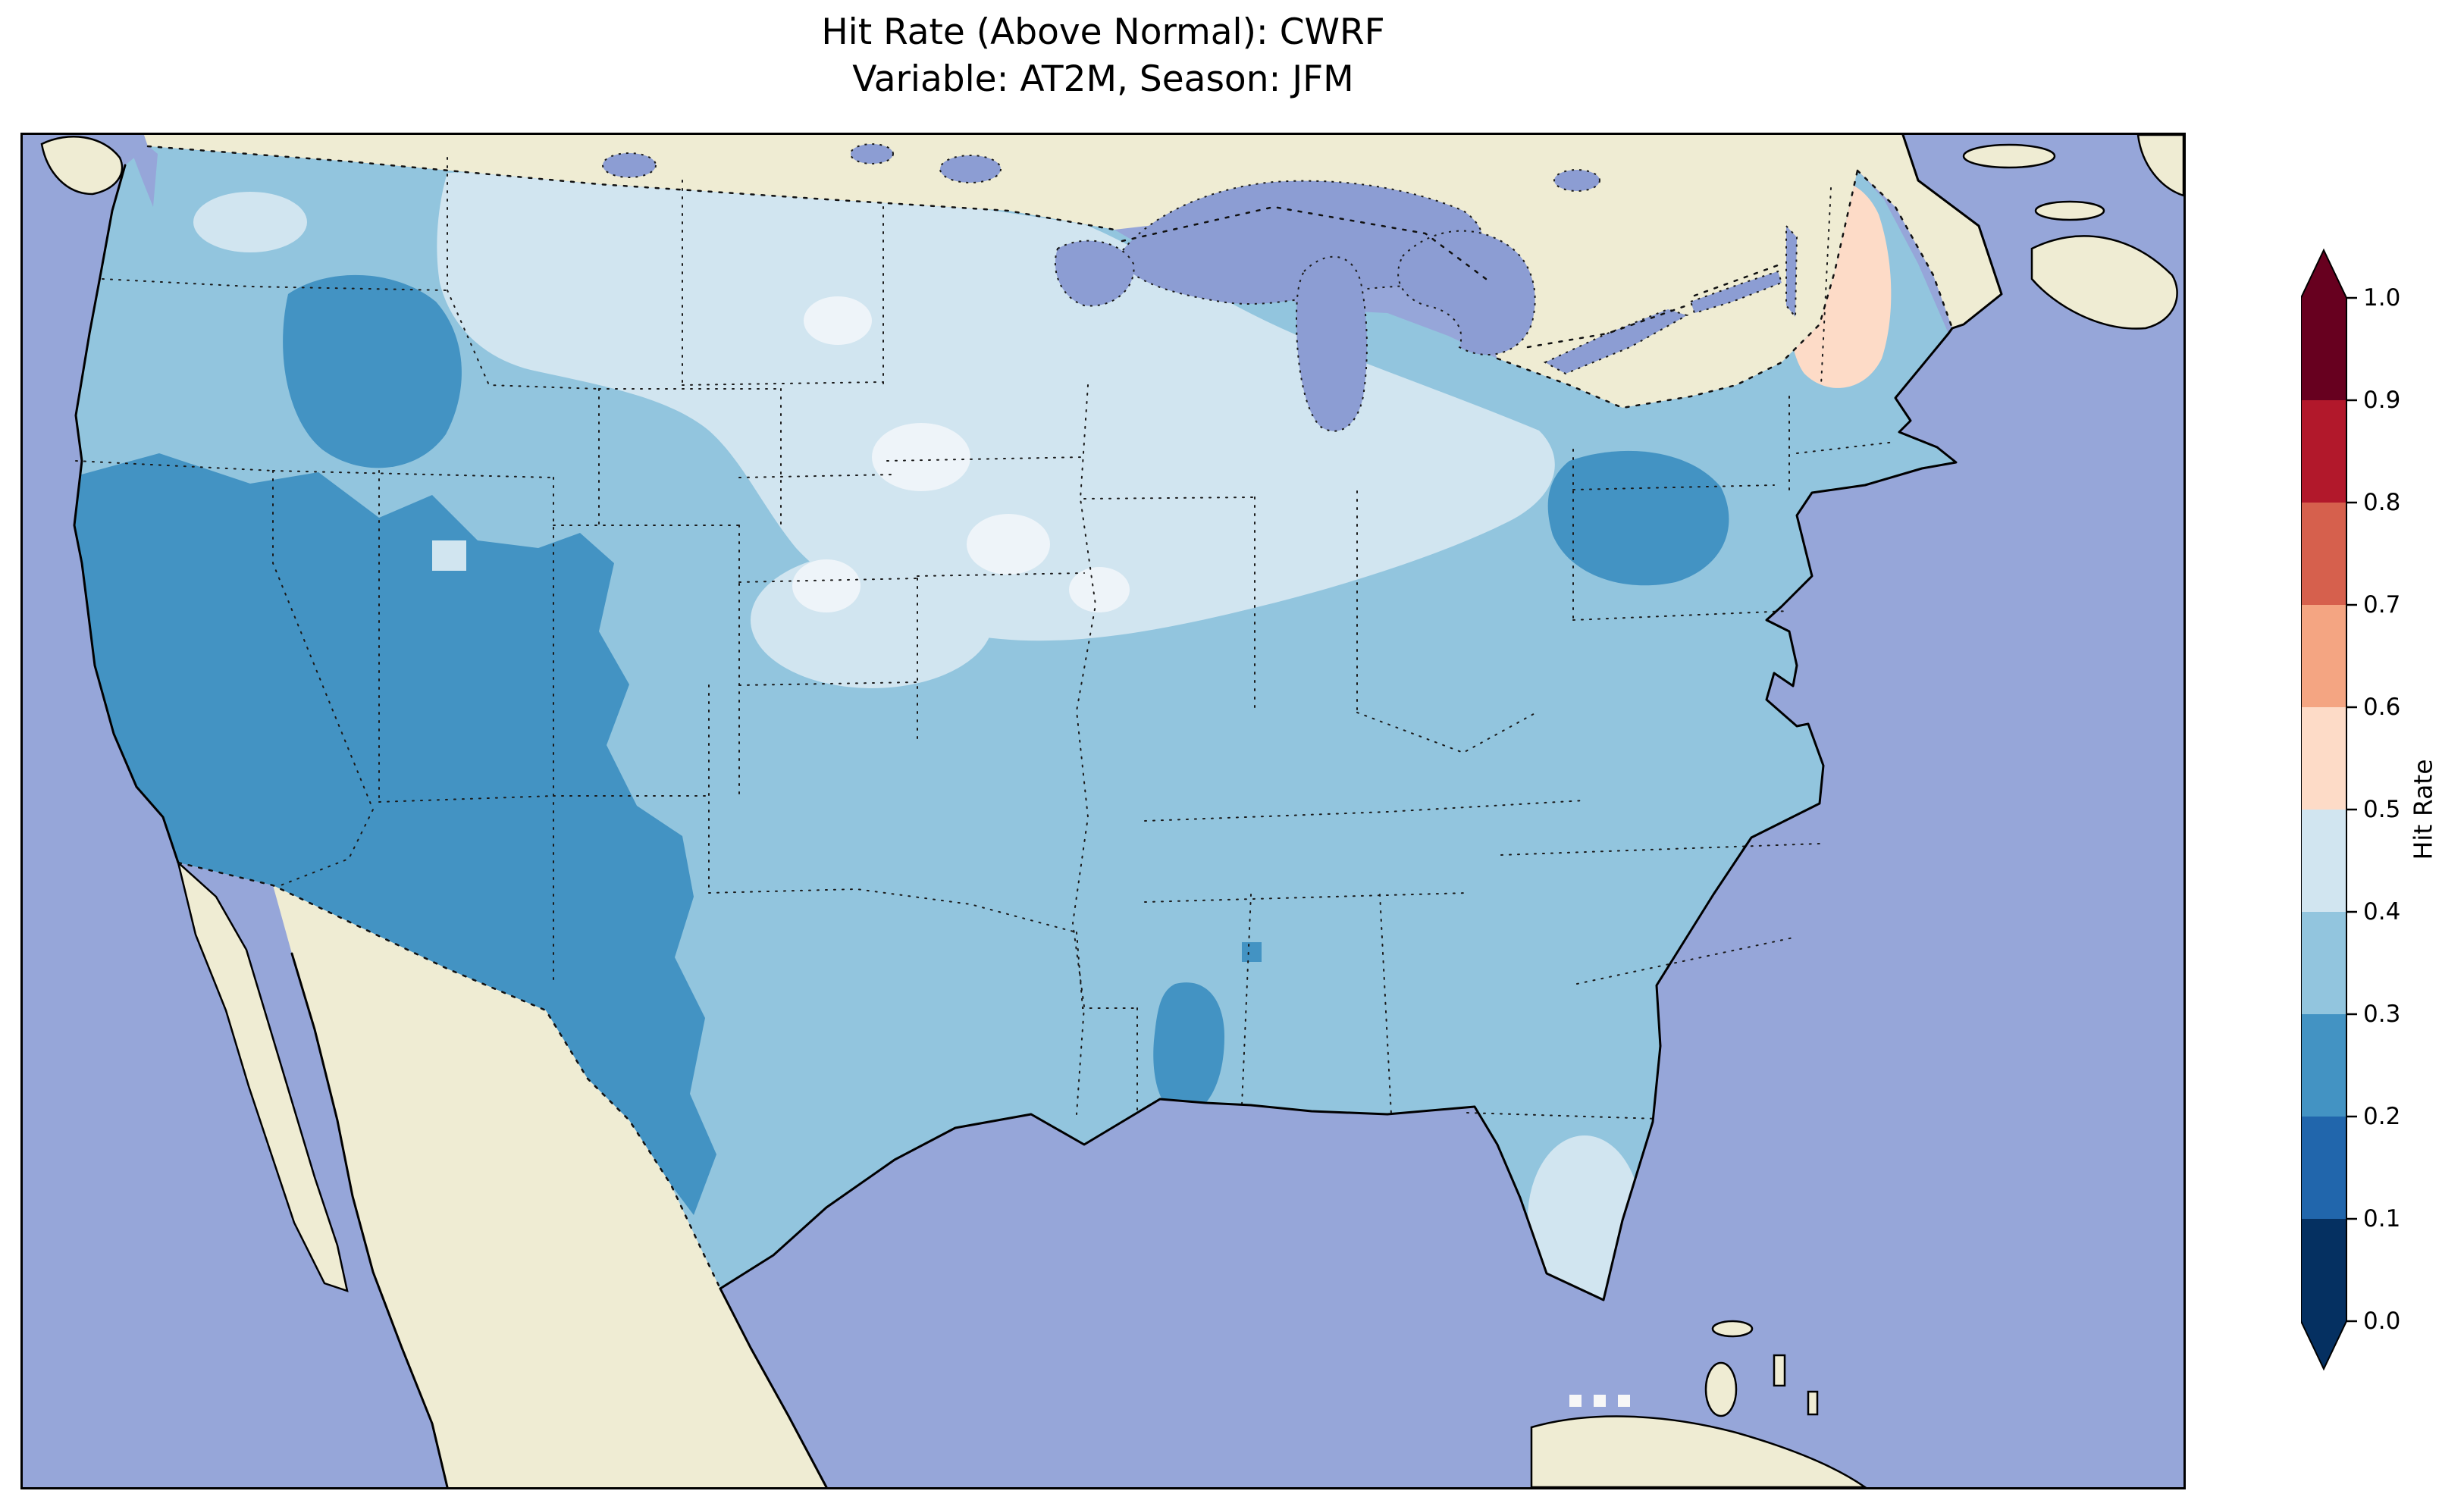  What do you see at coordinates (1698, 1451) in the screenshot?
I see `cuba` at bounding box center [1698, 1451].